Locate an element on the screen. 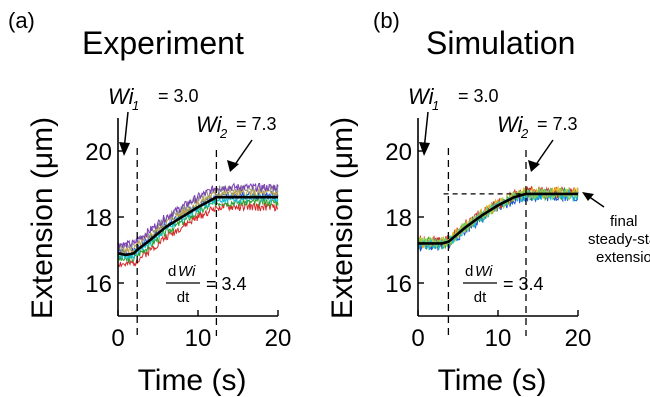  final-label-line: final is located at coordinates (624, 221).